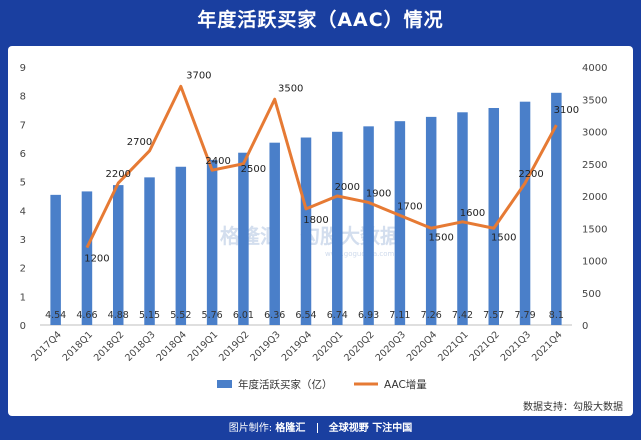 Image resolution: width=641 pixels, height=440 pixels. What do you see at coordinates (493, 315) in the screenshot?
I see `bar-value-label: 7.57` at bounding box center [493, 315].